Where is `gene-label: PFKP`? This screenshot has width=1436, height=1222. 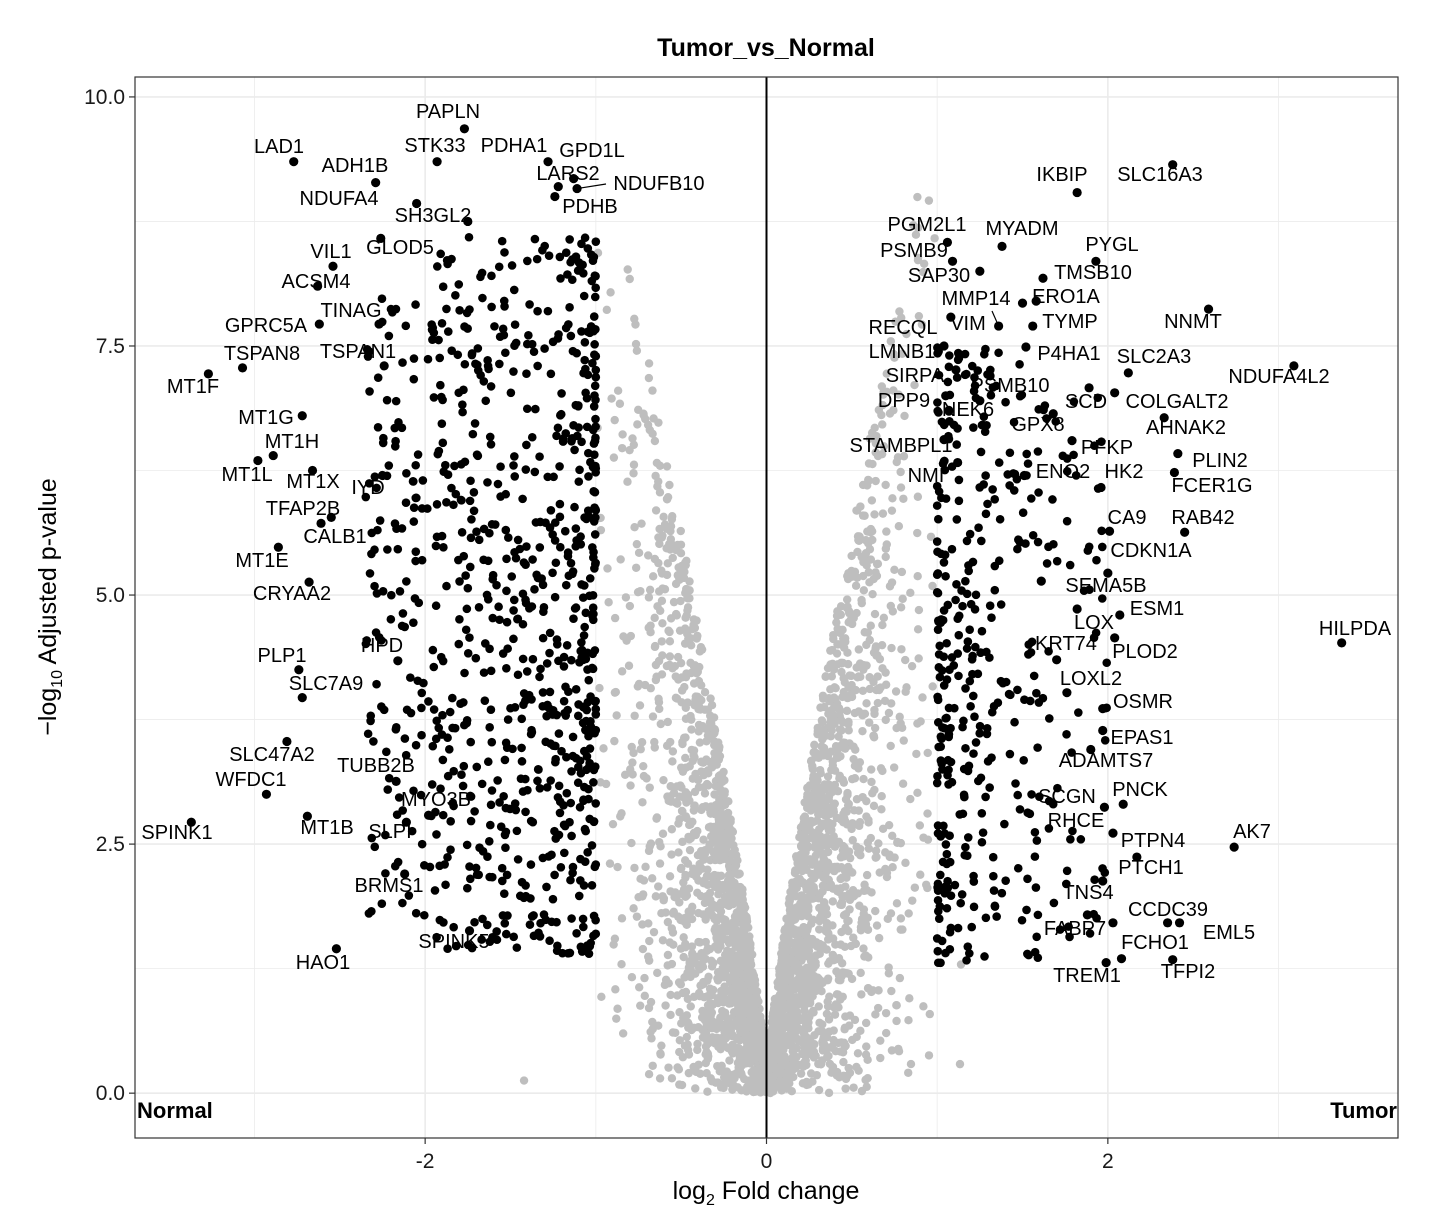 gene-label: PFKP is located at coordinates (1107, 448).